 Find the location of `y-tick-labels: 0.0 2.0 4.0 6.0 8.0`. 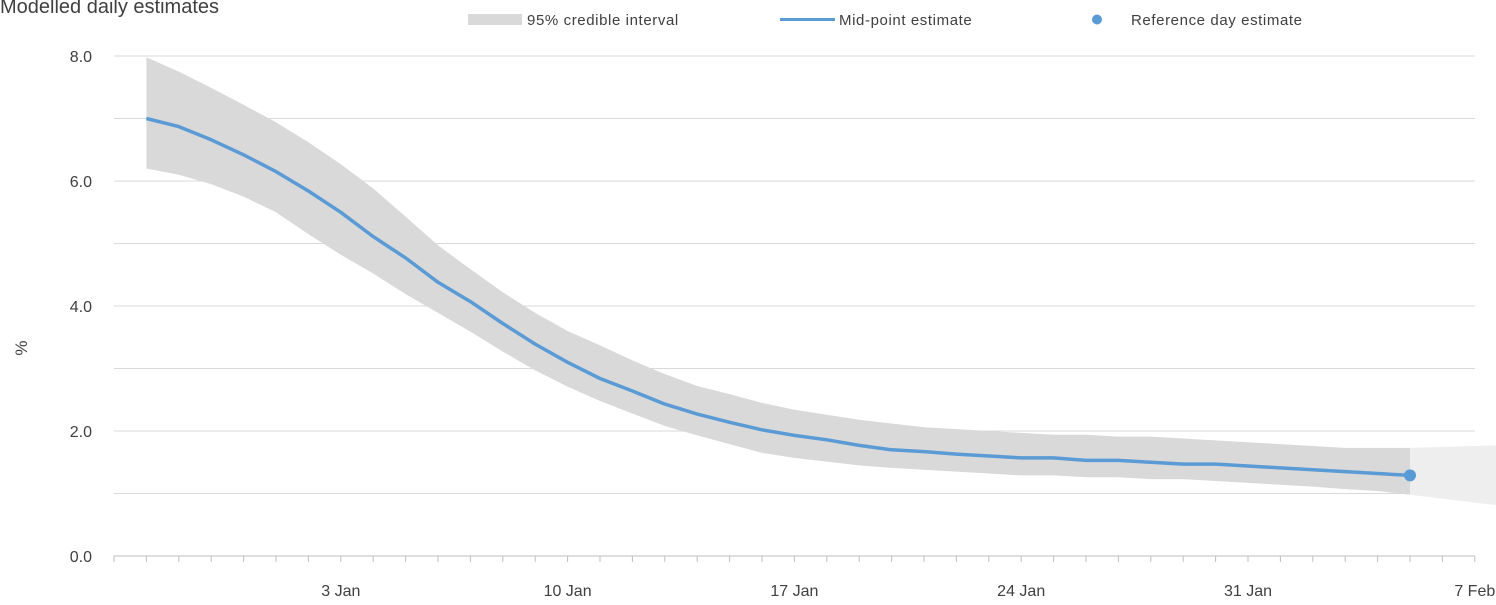

y-tick-labels: 0.0 2.0 4.0 6.0 8.0 is located at coordinates (81, 307).